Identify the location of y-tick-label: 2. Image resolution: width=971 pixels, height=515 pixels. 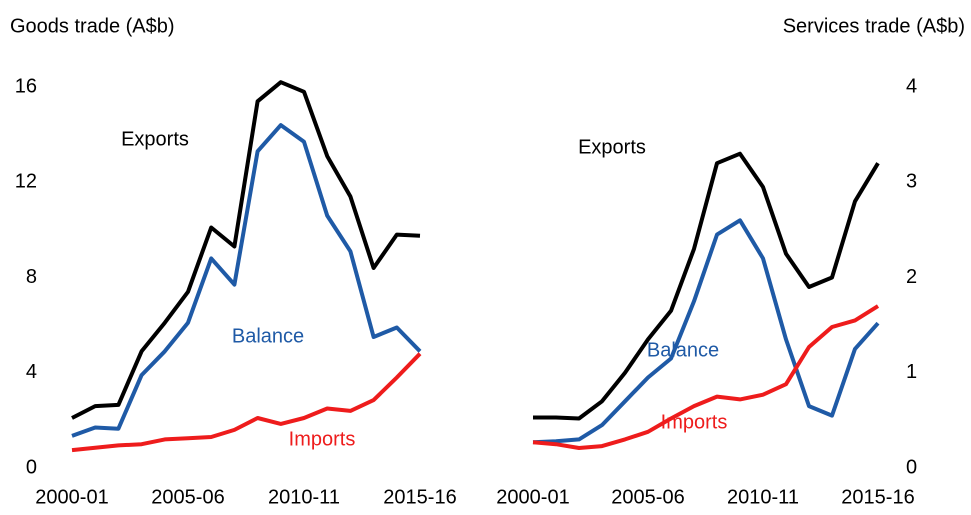
(911, 277).